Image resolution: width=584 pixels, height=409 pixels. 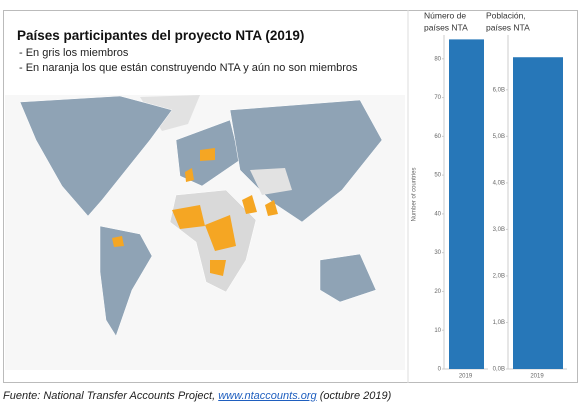 I want to click on chart-title: Población,, so click(x=506, y=15).